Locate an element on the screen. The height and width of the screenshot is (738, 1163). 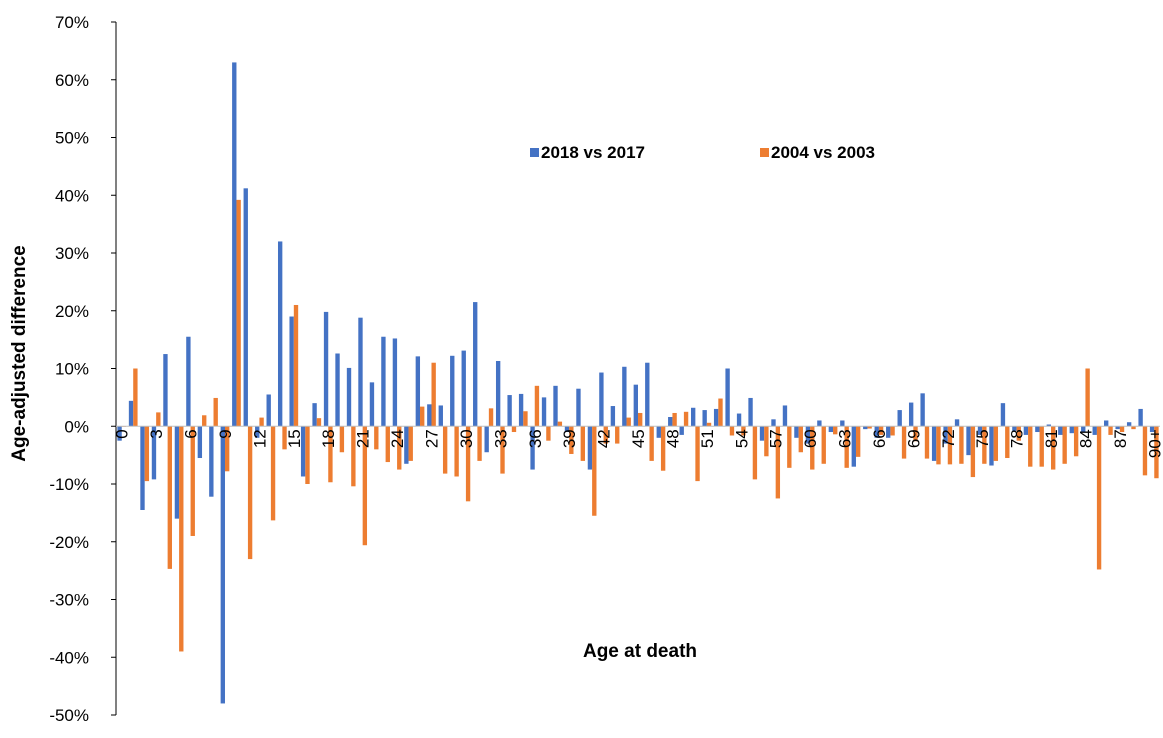
y-tick-label: -50% is located at coordinates (69, 715).